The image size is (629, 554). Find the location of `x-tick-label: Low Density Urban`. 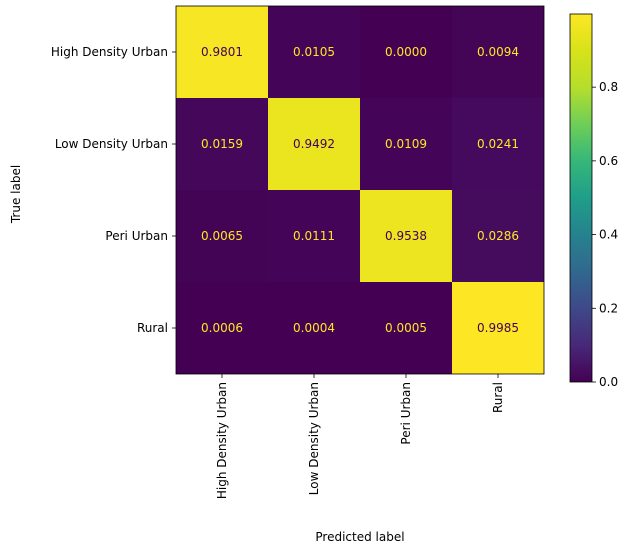

x-tick-label: Low Density Urban is located at coordinates (314, 438).